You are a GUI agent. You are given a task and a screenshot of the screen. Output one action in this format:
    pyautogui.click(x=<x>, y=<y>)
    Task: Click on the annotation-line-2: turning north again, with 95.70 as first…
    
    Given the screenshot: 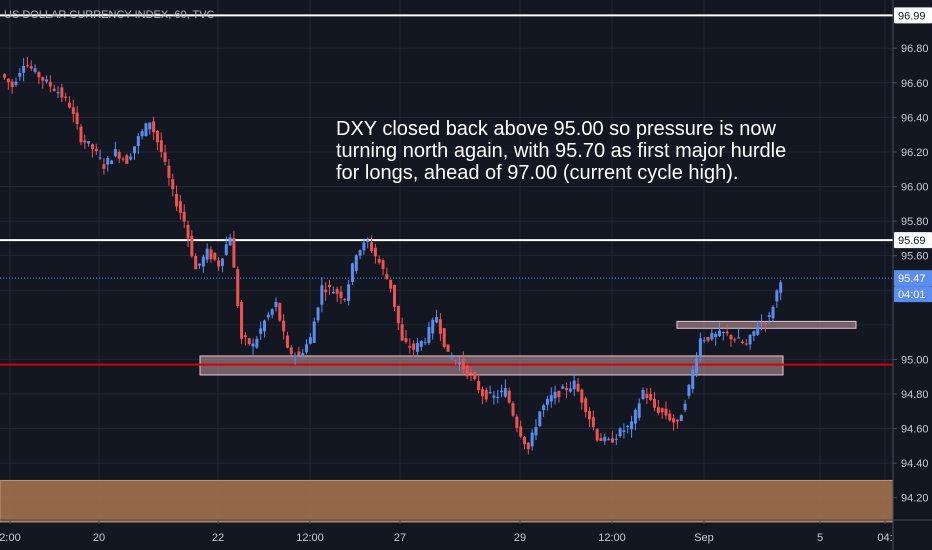 What is the action you would take?
    pyautogui.click(x=561, y=151)
    